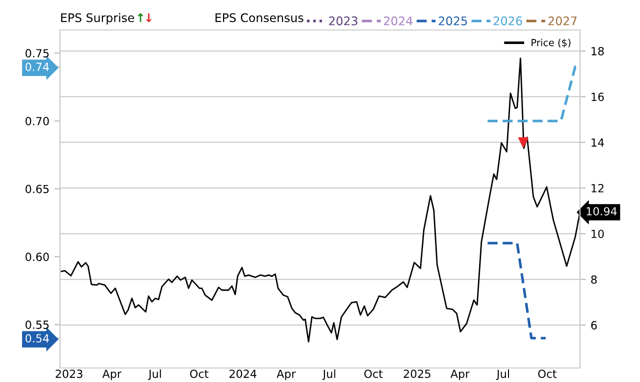 The image size is (640, 382). I want to click on y2-tick-label: 14, so click(598, 142).